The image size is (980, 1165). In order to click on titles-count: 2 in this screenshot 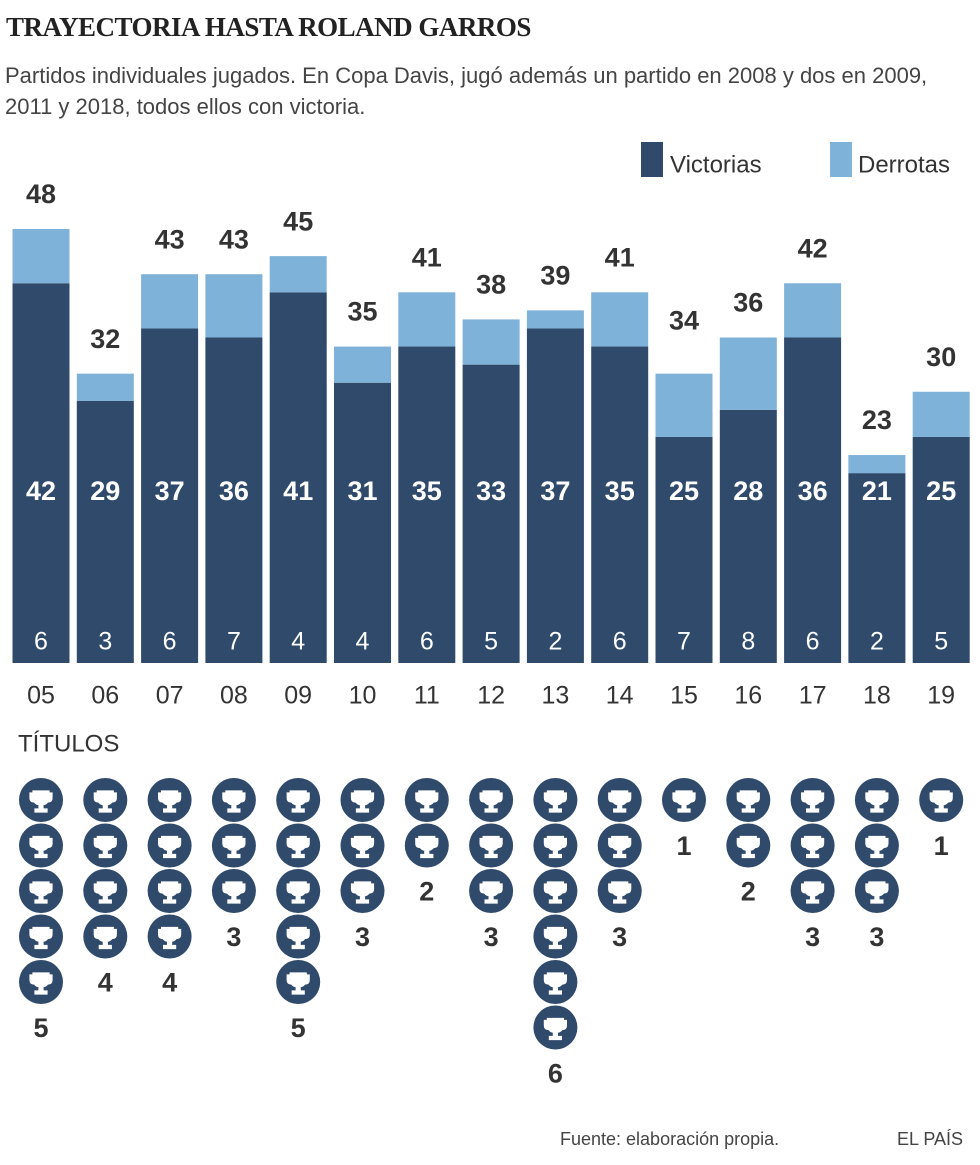, I will do `click(426, 892)`.